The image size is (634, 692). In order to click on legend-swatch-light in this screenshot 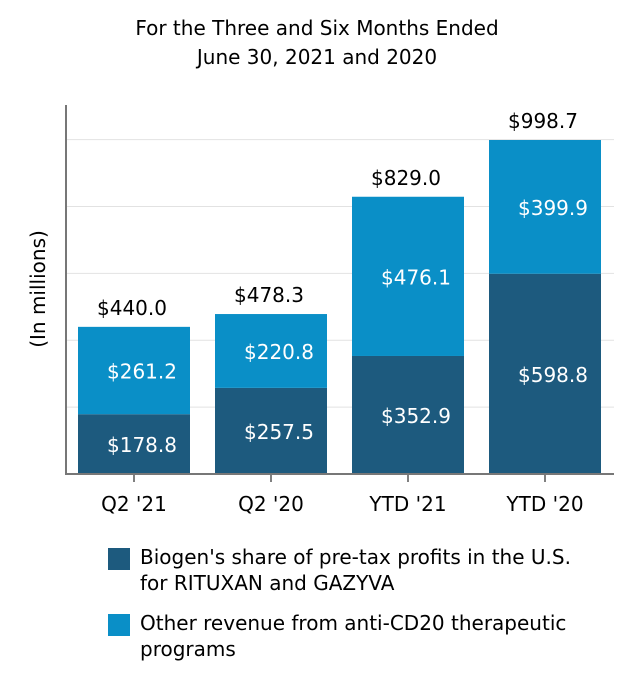, I will do `click(119, 625)`.